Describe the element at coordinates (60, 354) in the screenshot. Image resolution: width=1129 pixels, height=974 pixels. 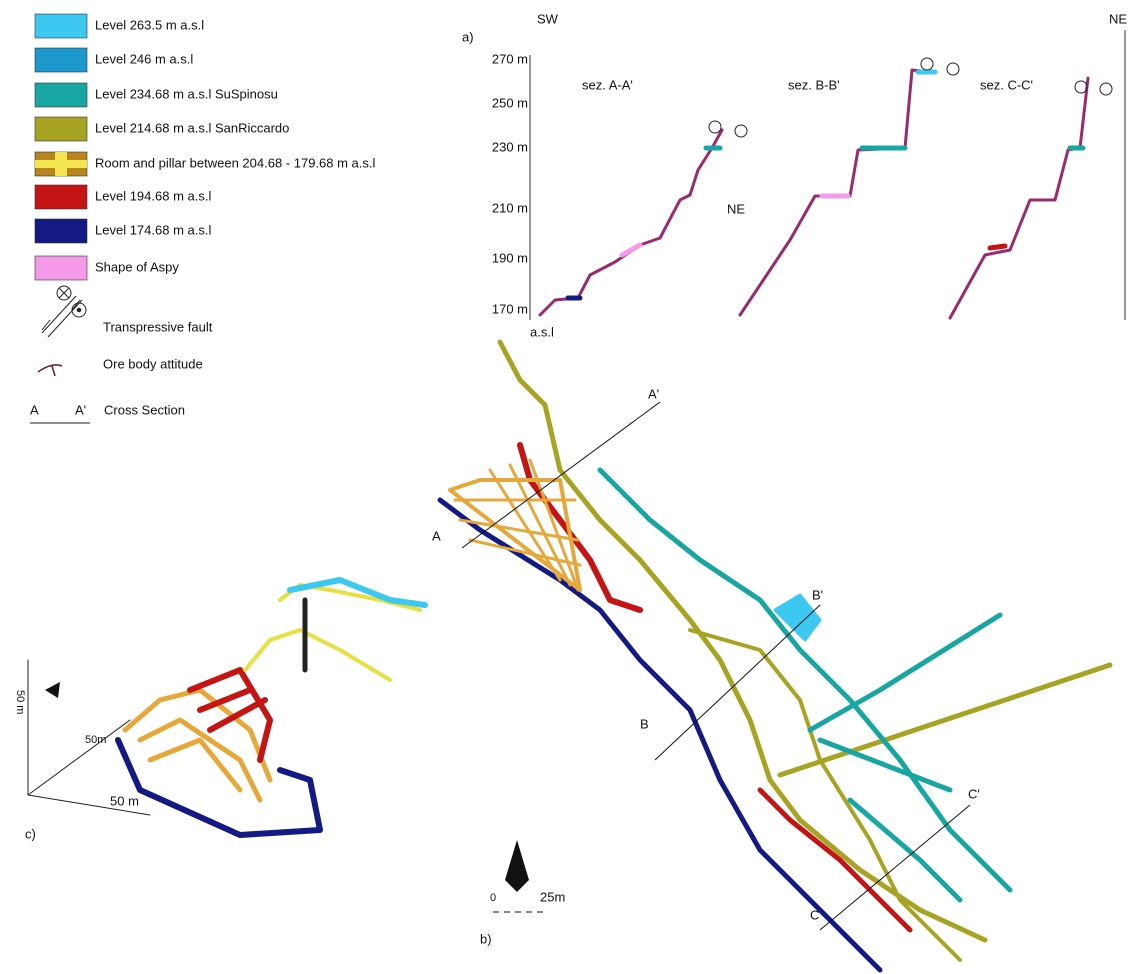
I see `fault-symbol` at that location.